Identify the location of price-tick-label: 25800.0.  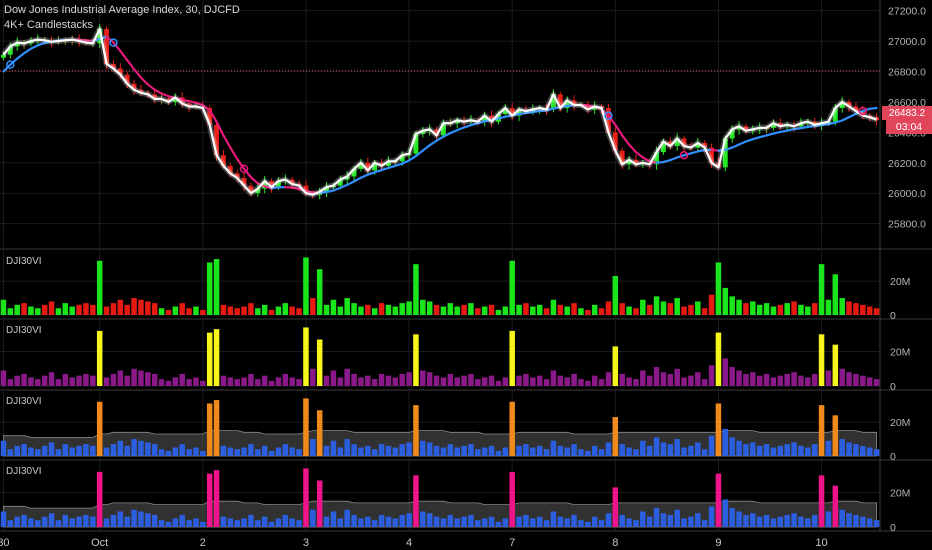
(907, 225).